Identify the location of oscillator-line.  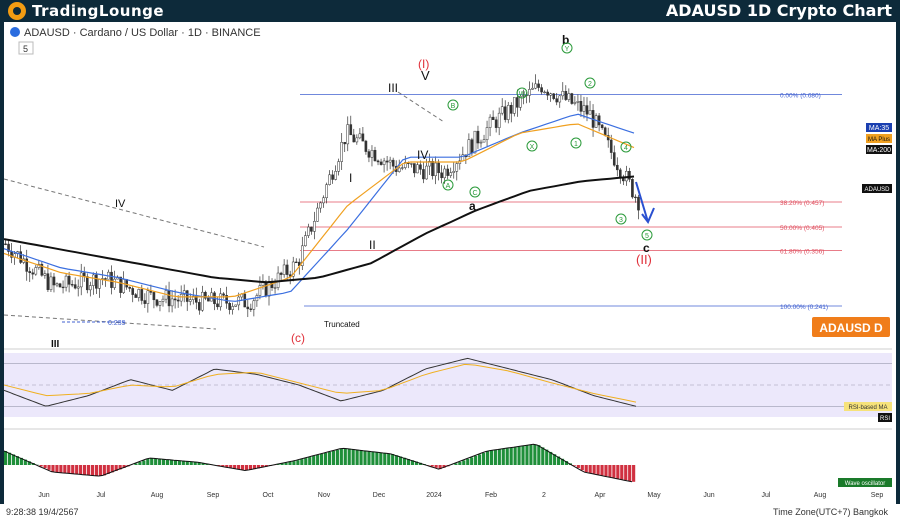
(318, 463).